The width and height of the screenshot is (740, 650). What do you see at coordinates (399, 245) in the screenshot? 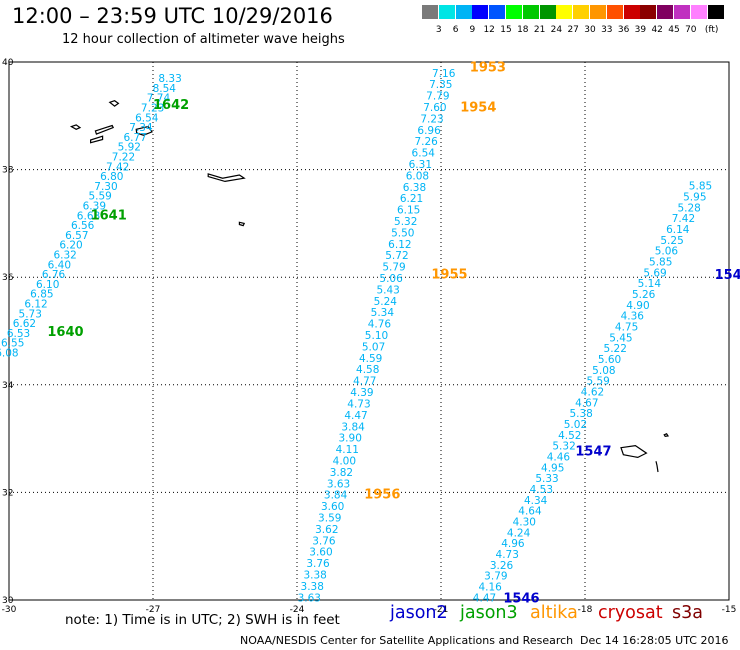
I see `swh-value-altika: 6.12` at bounding box center [399, 245].